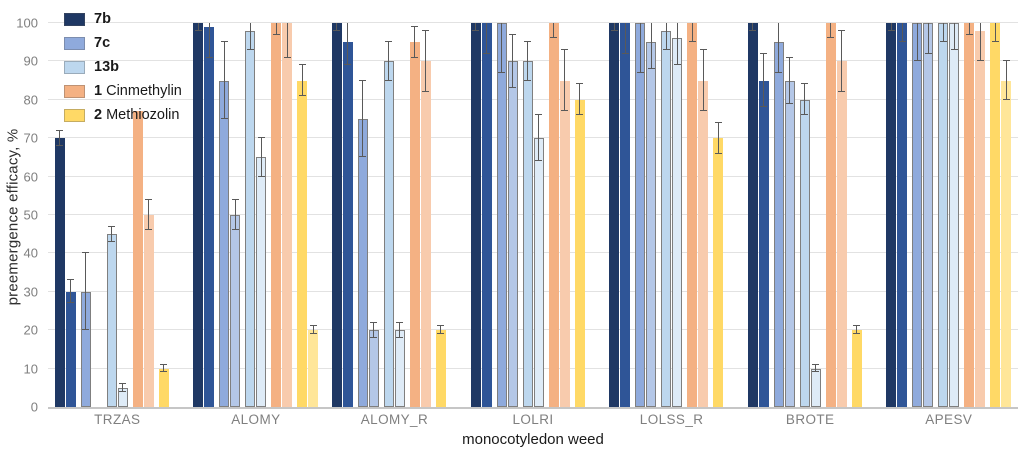  I want to click on legend-label: 7c, so click(102, 43).